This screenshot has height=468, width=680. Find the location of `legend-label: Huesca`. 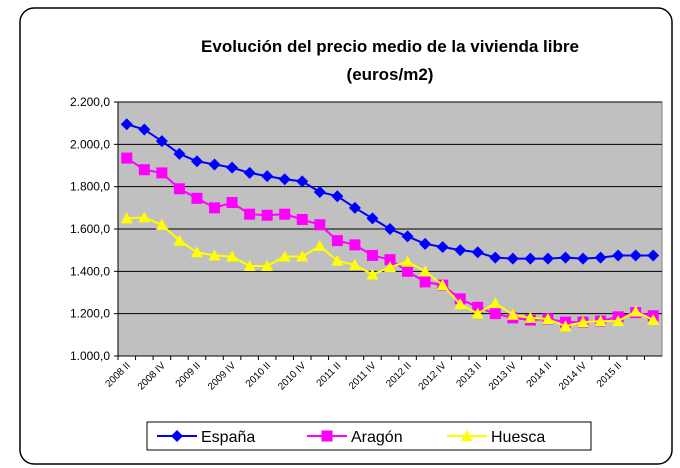

legend-label: Huesca is located at coordinates (518, 437).